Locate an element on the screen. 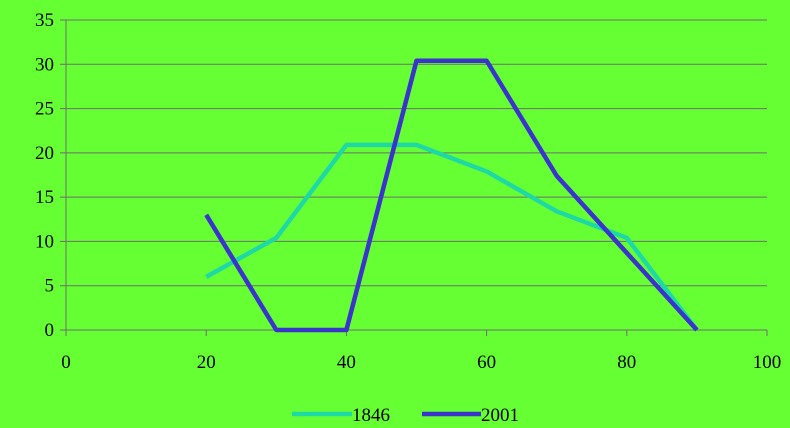 The width and height of the screenshot is (790, 428). y-tick-label: 15 is located at coordinates (44, 197).